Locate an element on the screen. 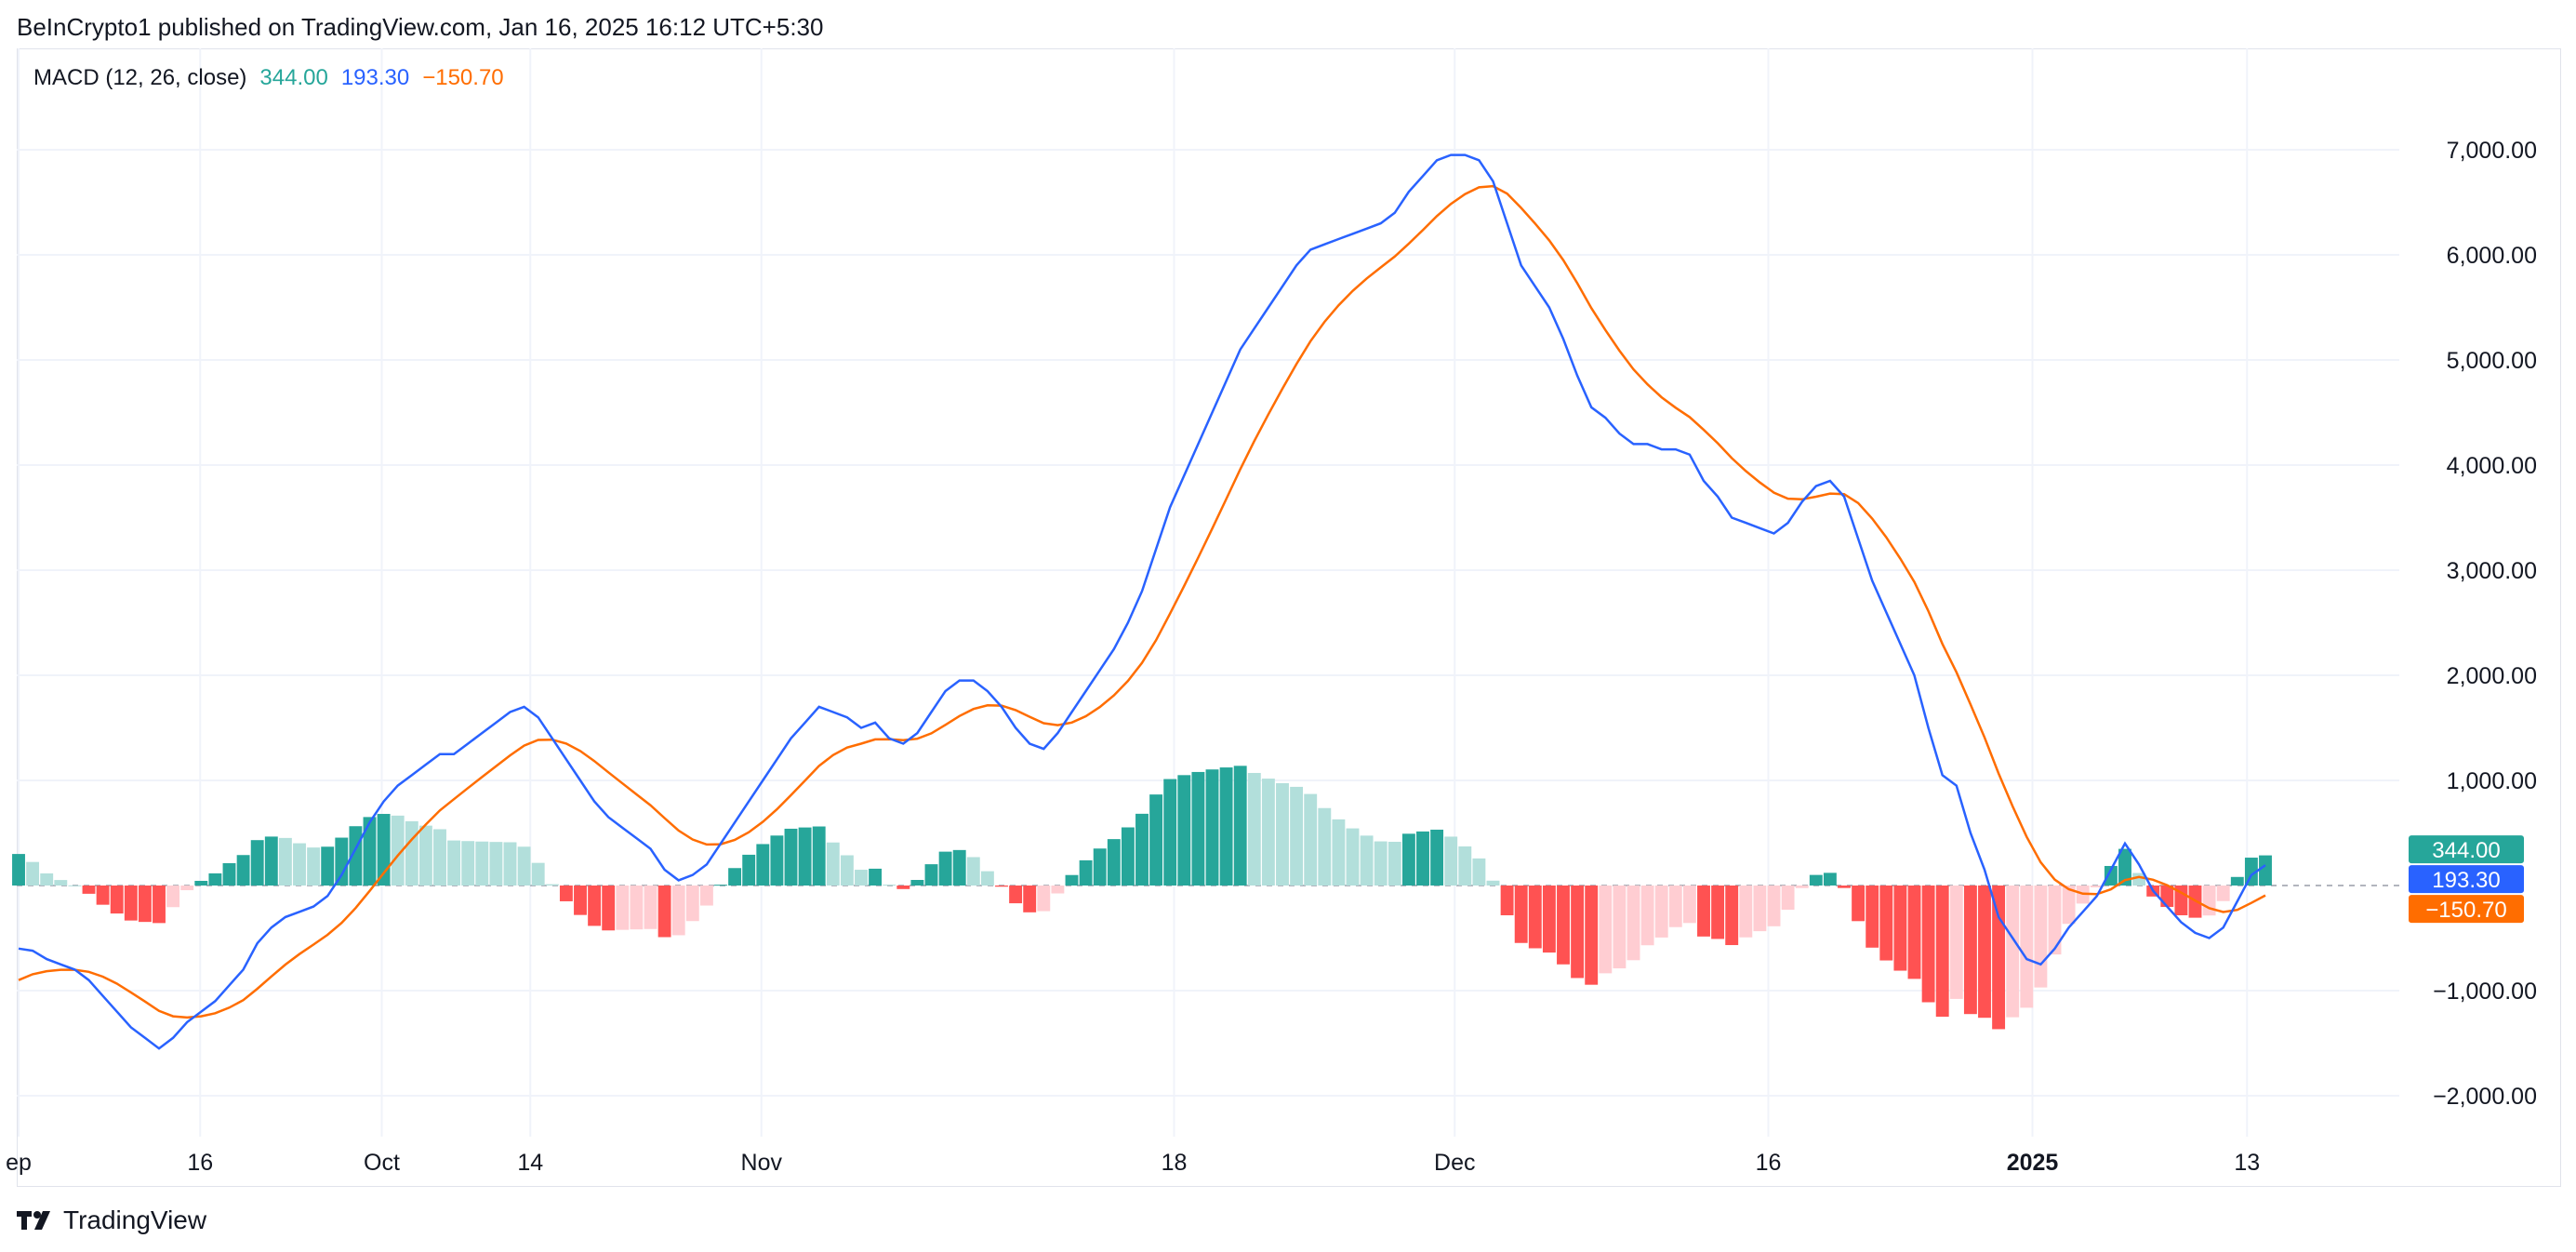 The image size is (2576, 1252). indicator-legend: MACD (12, 26, close) 344.00 193.30 −150.70 is located at coordinates (275, 78).